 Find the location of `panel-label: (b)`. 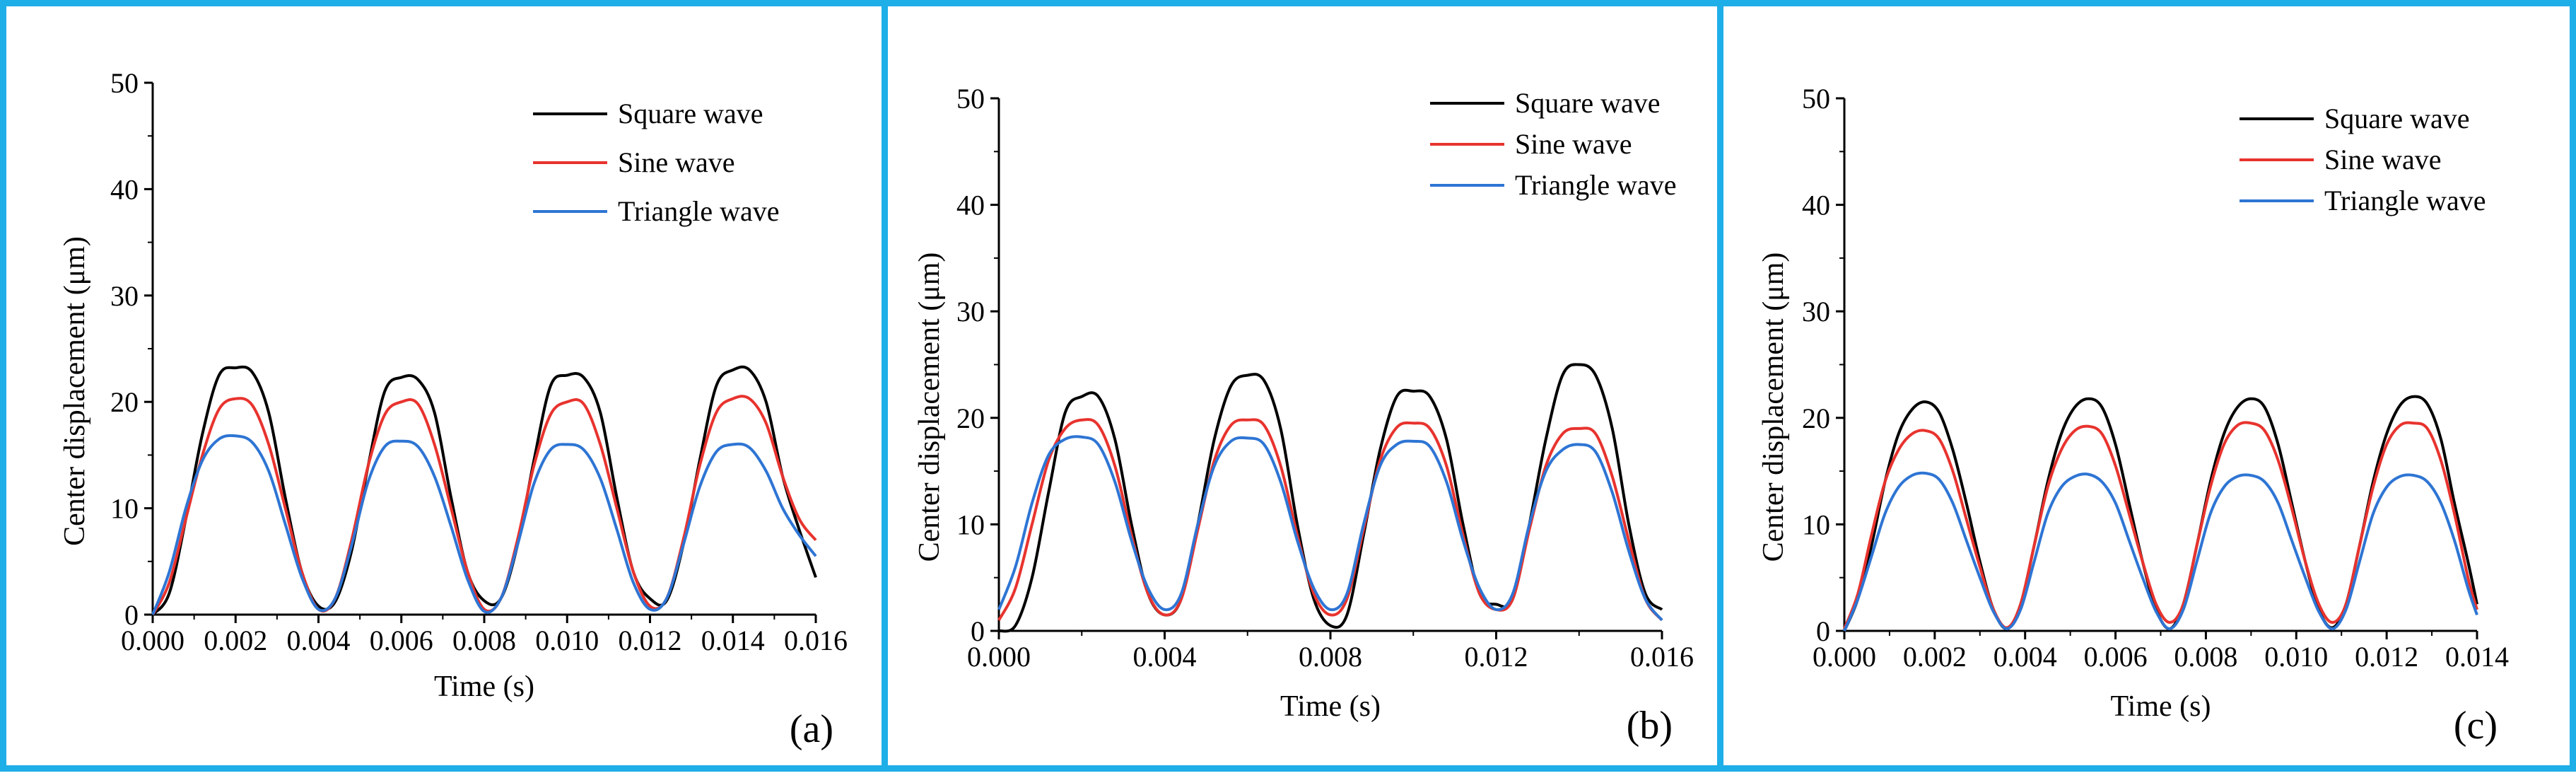

panel-label: (b) is located at coordinates (1650, 726).